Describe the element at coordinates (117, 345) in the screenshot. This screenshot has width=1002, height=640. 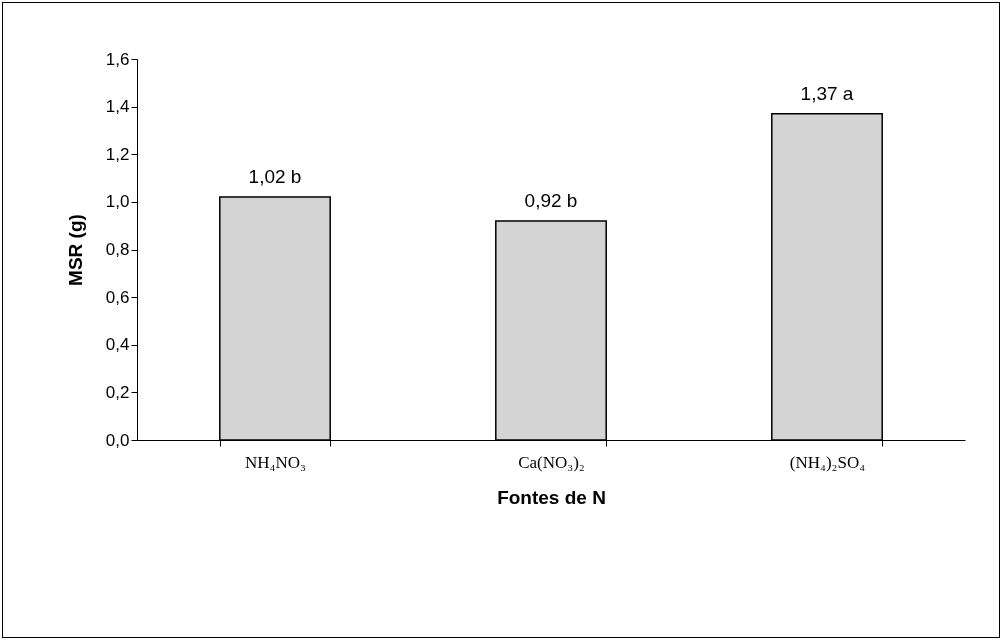
I see `y-tick-label: 0,4` at that location.